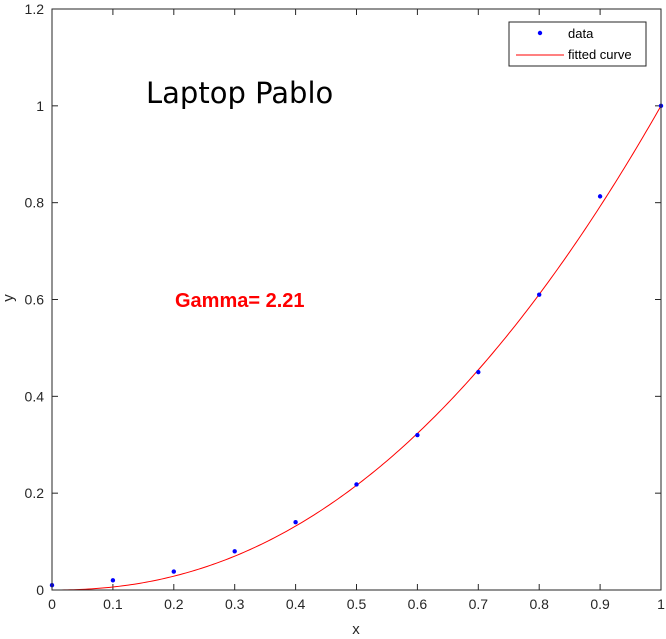  What do you see at coordinates (40, 590) in the screenshot?
I see `y-tick-label: 0` at bounding box center [40, 590].